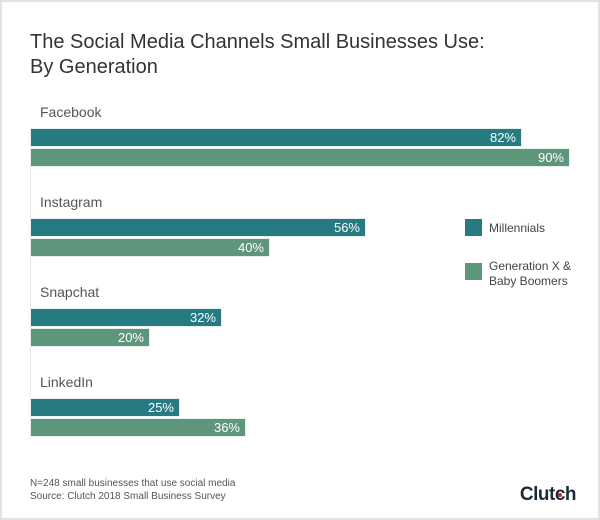  I want to click on bar-genx-boomers: 36%, so click(138, 427).